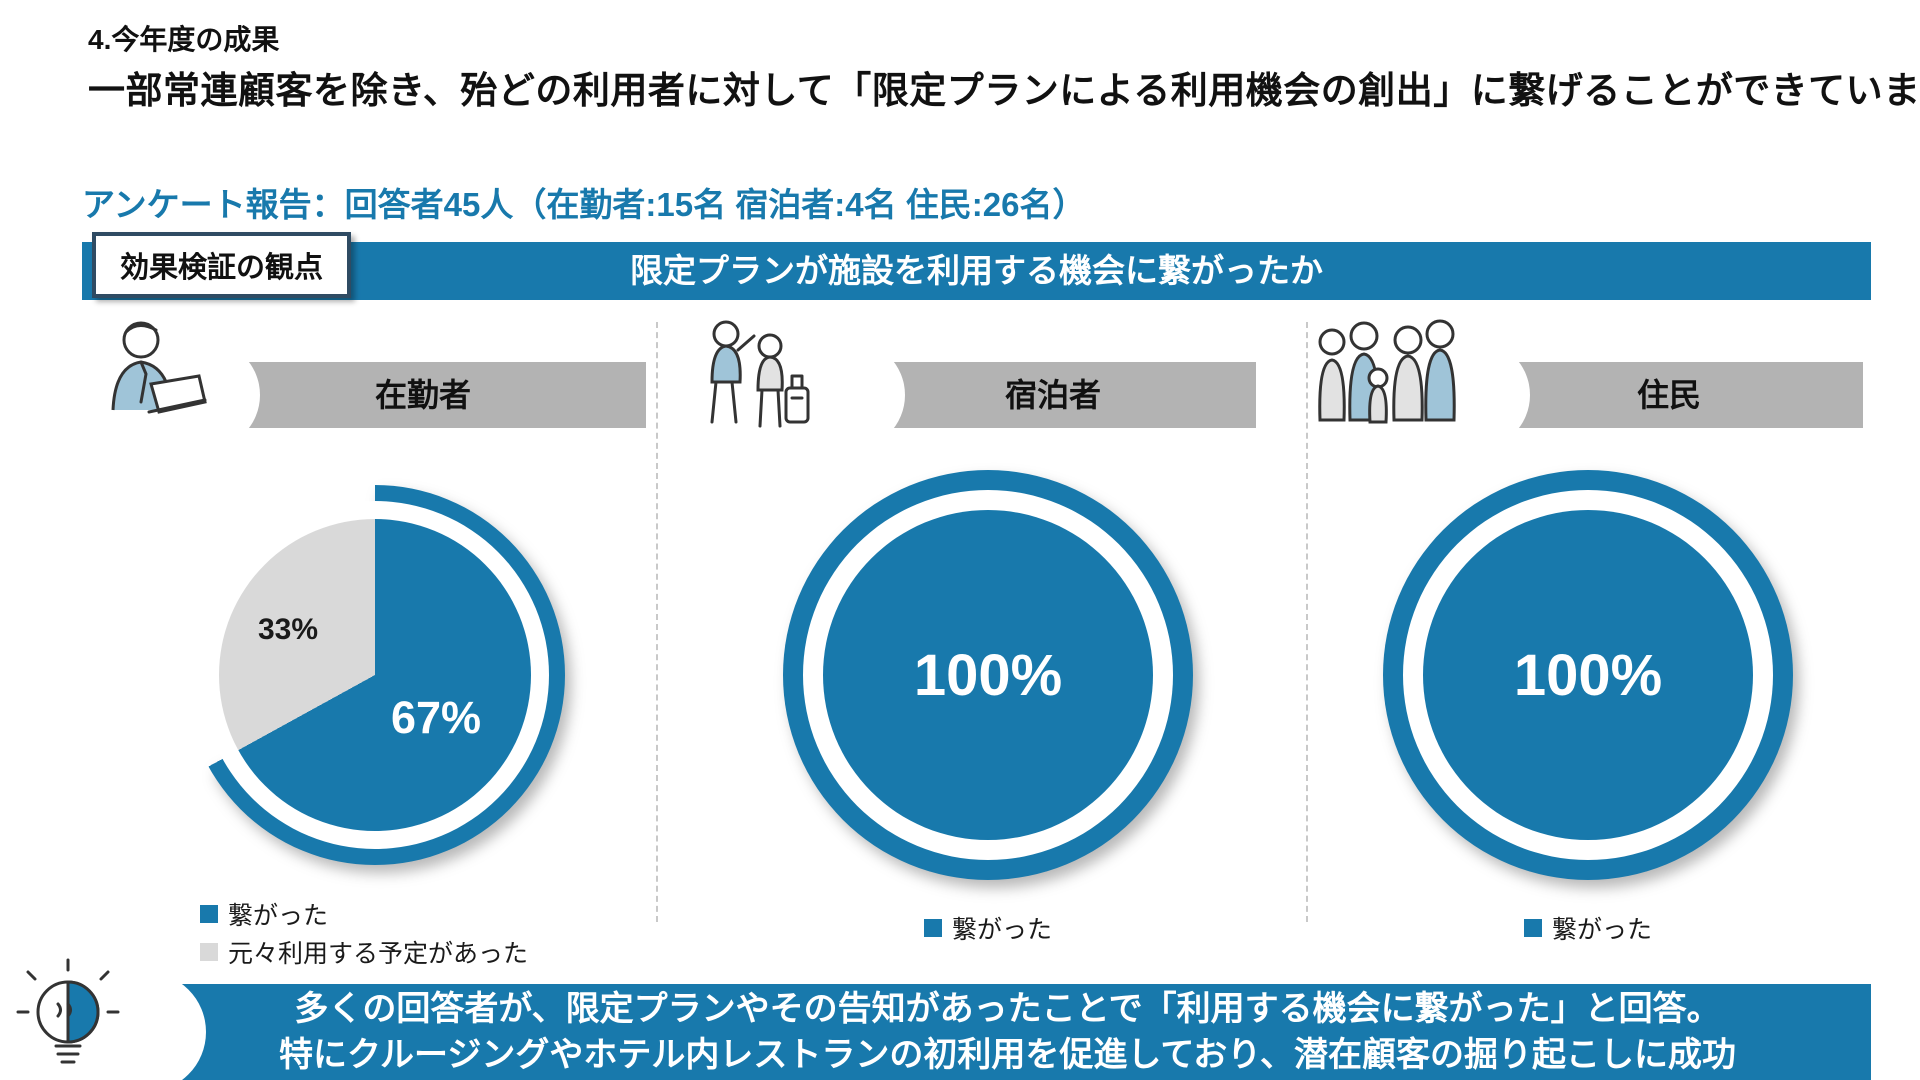 This screenshot has width=1920, height=1080. I want to click on category-bar-workers: 在勤者, so click(423, 395).